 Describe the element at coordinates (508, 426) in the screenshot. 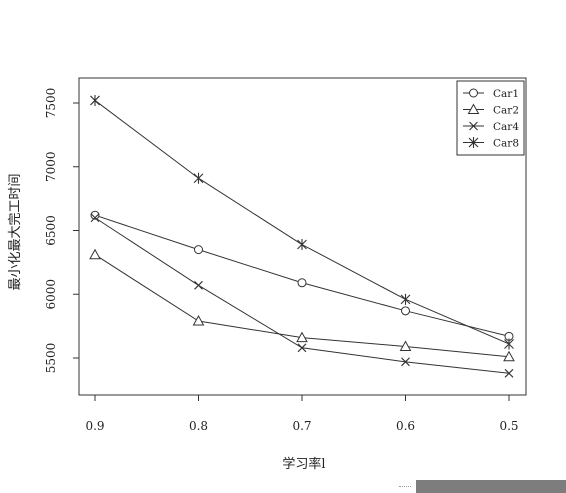

I see `x-tick-label: 0.5` at that location.